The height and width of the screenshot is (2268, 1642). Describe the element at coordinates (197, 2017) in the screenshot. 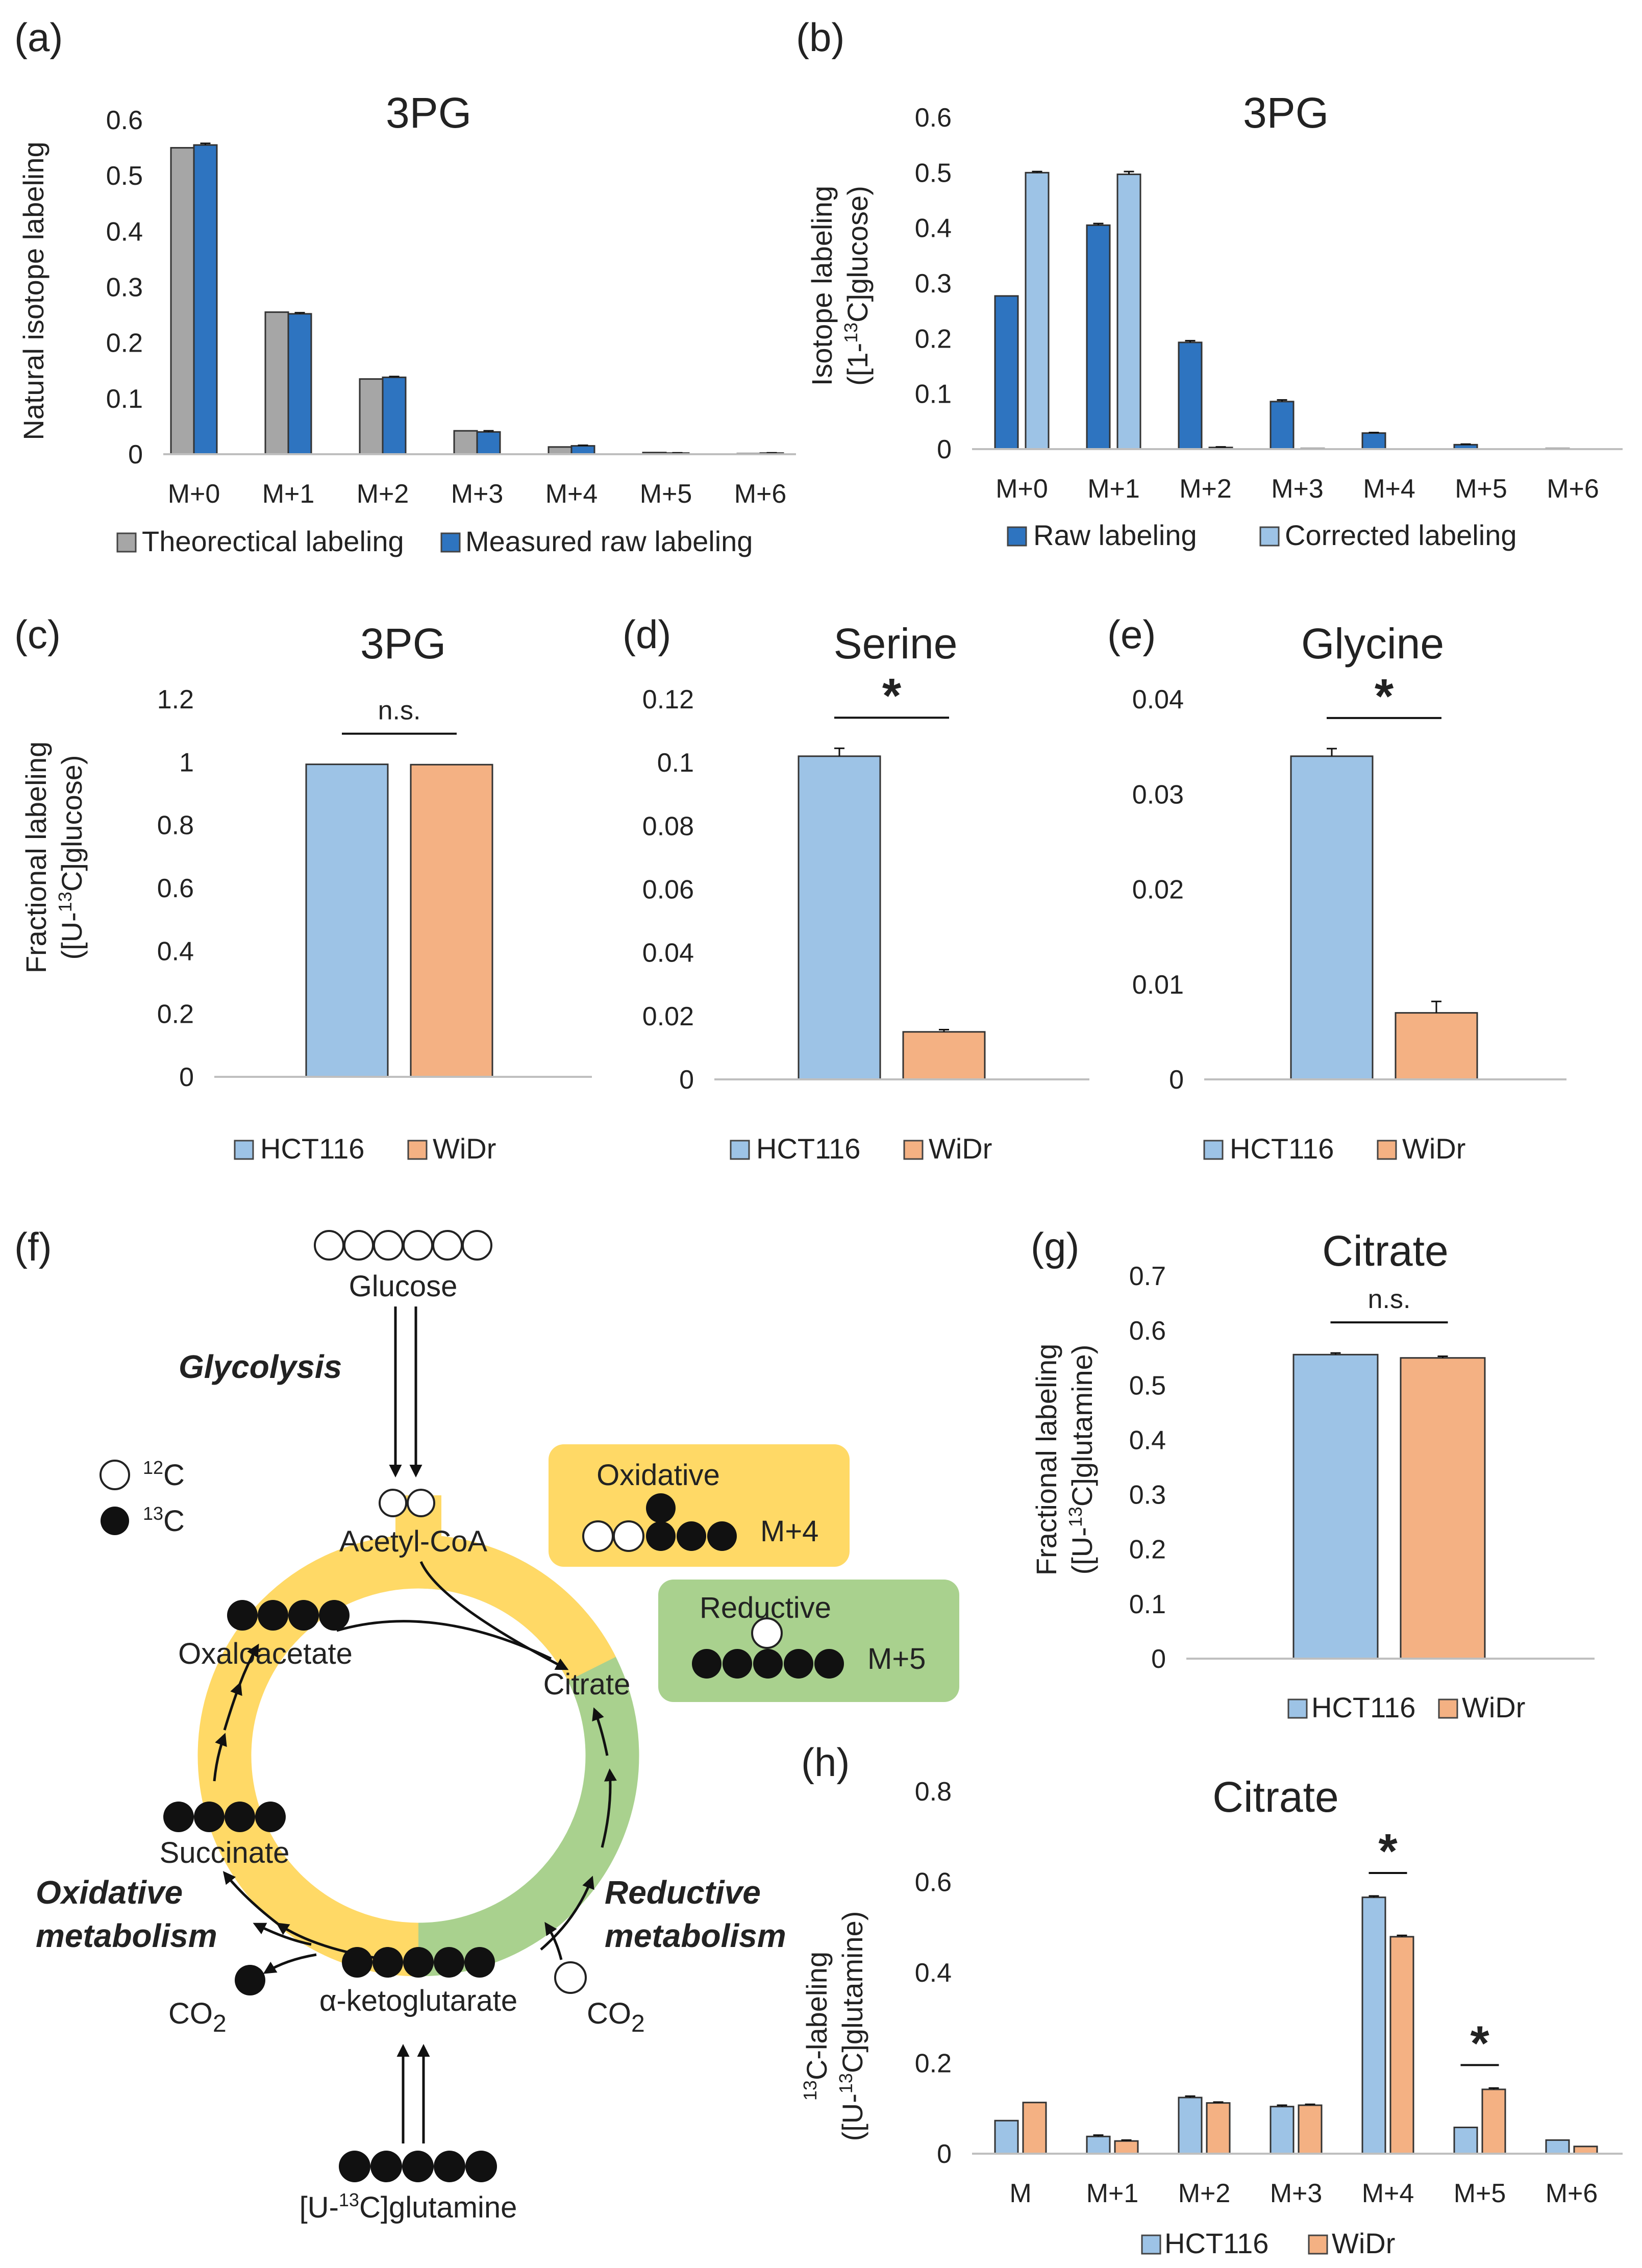

I see `co2-left-label: CO2` at that location.